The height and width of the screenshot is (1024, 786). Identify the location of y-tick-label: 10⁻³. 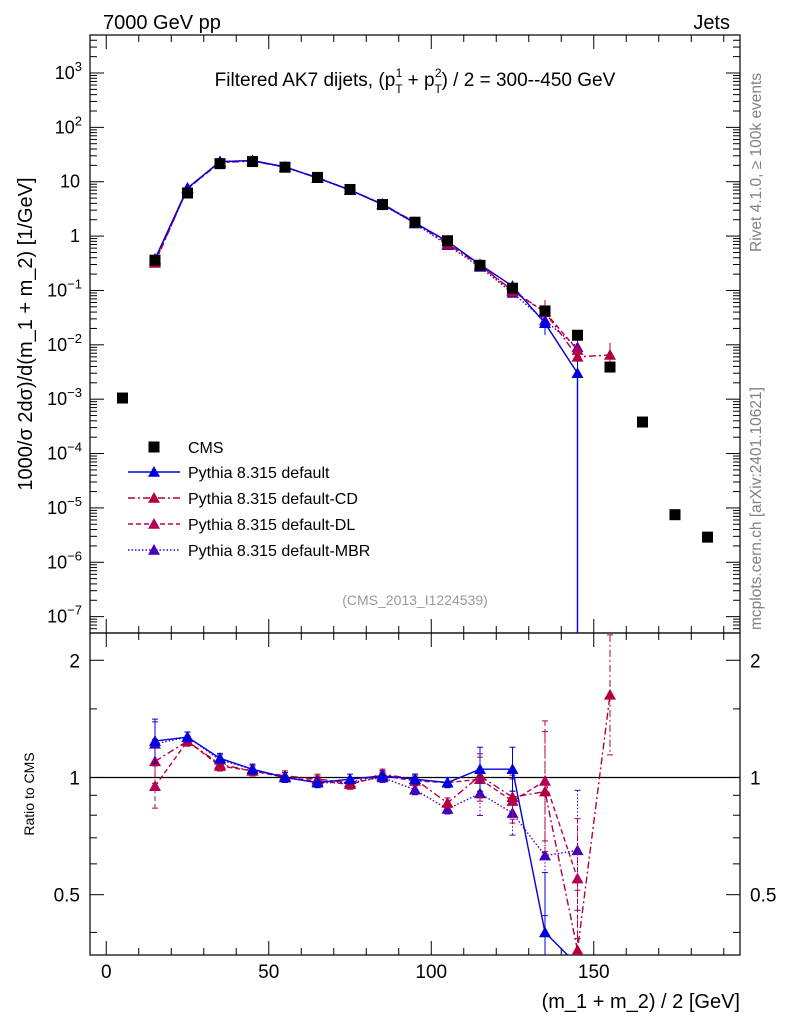
(64, 397).